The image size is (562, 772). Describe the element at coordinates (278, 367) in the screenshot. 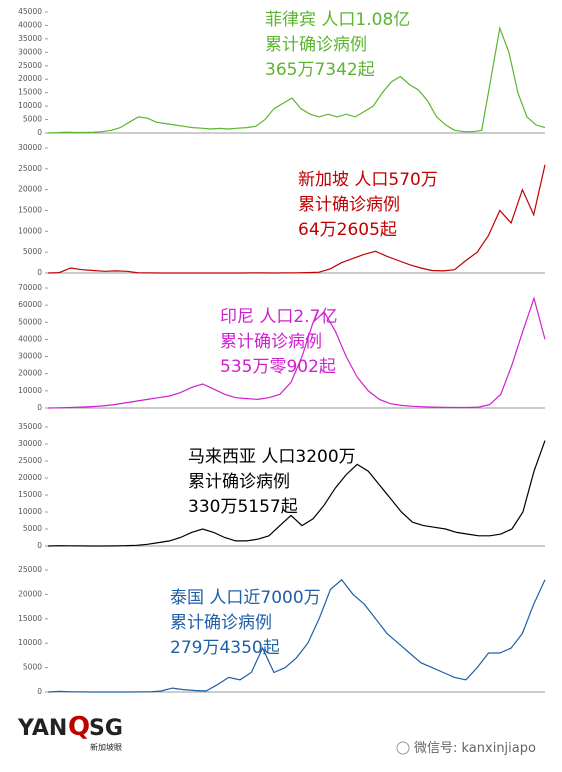

I see `annotation: 535万零902起` at that location.